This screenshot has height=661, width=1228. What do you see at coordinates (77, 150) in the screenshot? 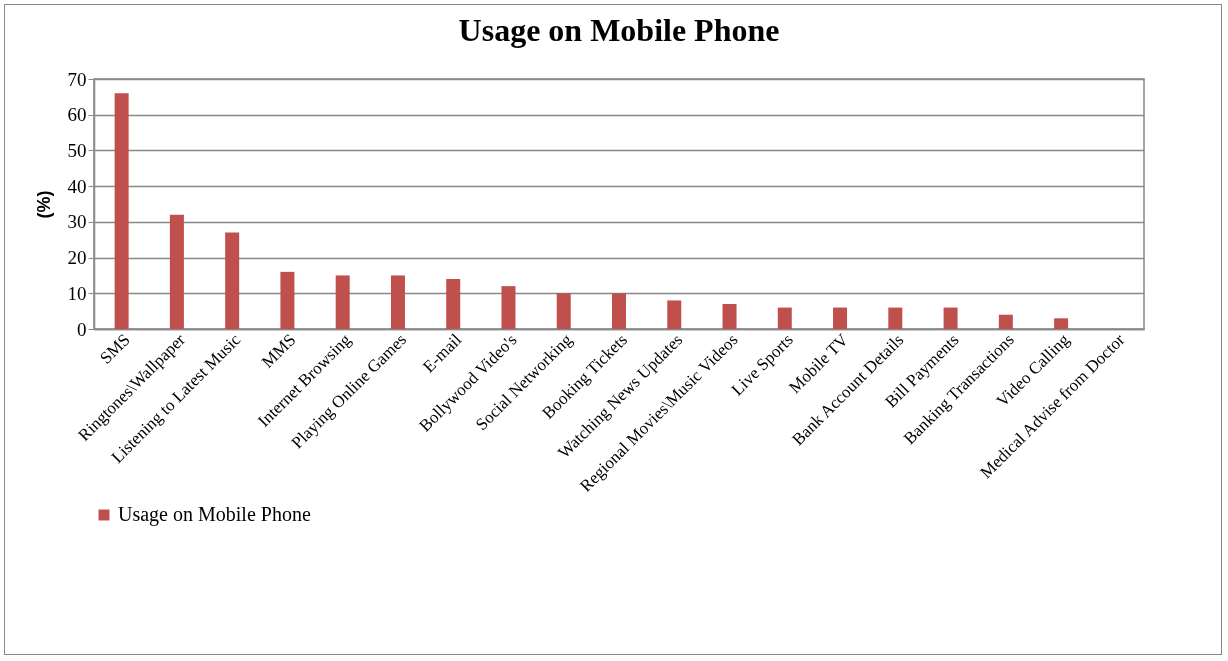
I see `y-tick-label: 50` at bounding box center [77, 150].